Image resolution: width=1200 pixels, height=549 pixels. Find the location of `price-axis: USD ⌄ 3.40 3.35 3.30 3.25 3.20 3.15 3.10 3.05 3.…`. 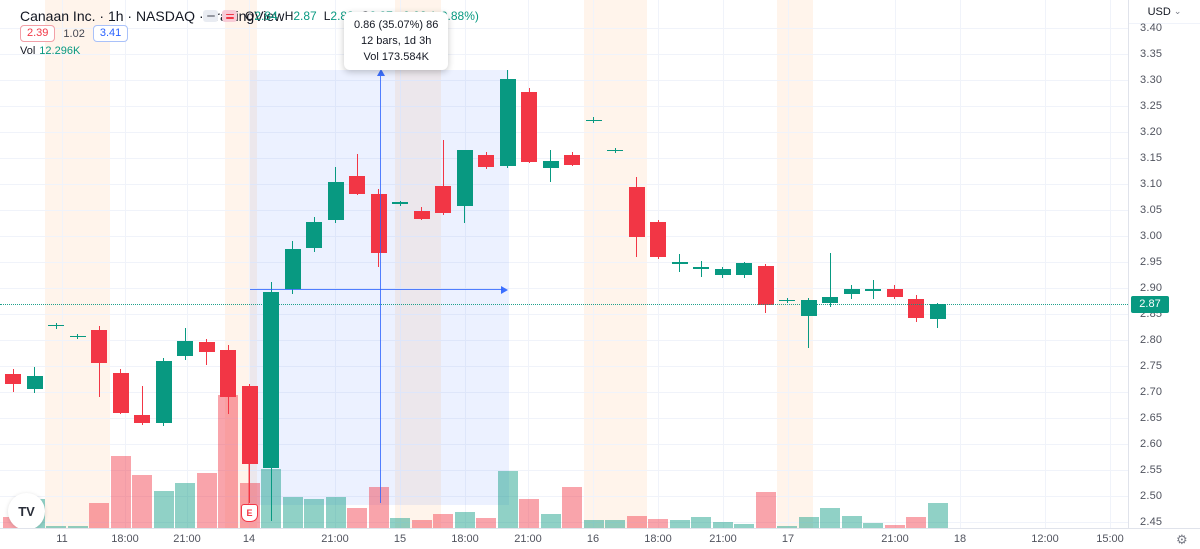

price-axis: USD ⌄ 3.40 3.35 3.30 3.25 3.20 3.15 3.10 3.05 3.… is located at coordinates (1164, 264).